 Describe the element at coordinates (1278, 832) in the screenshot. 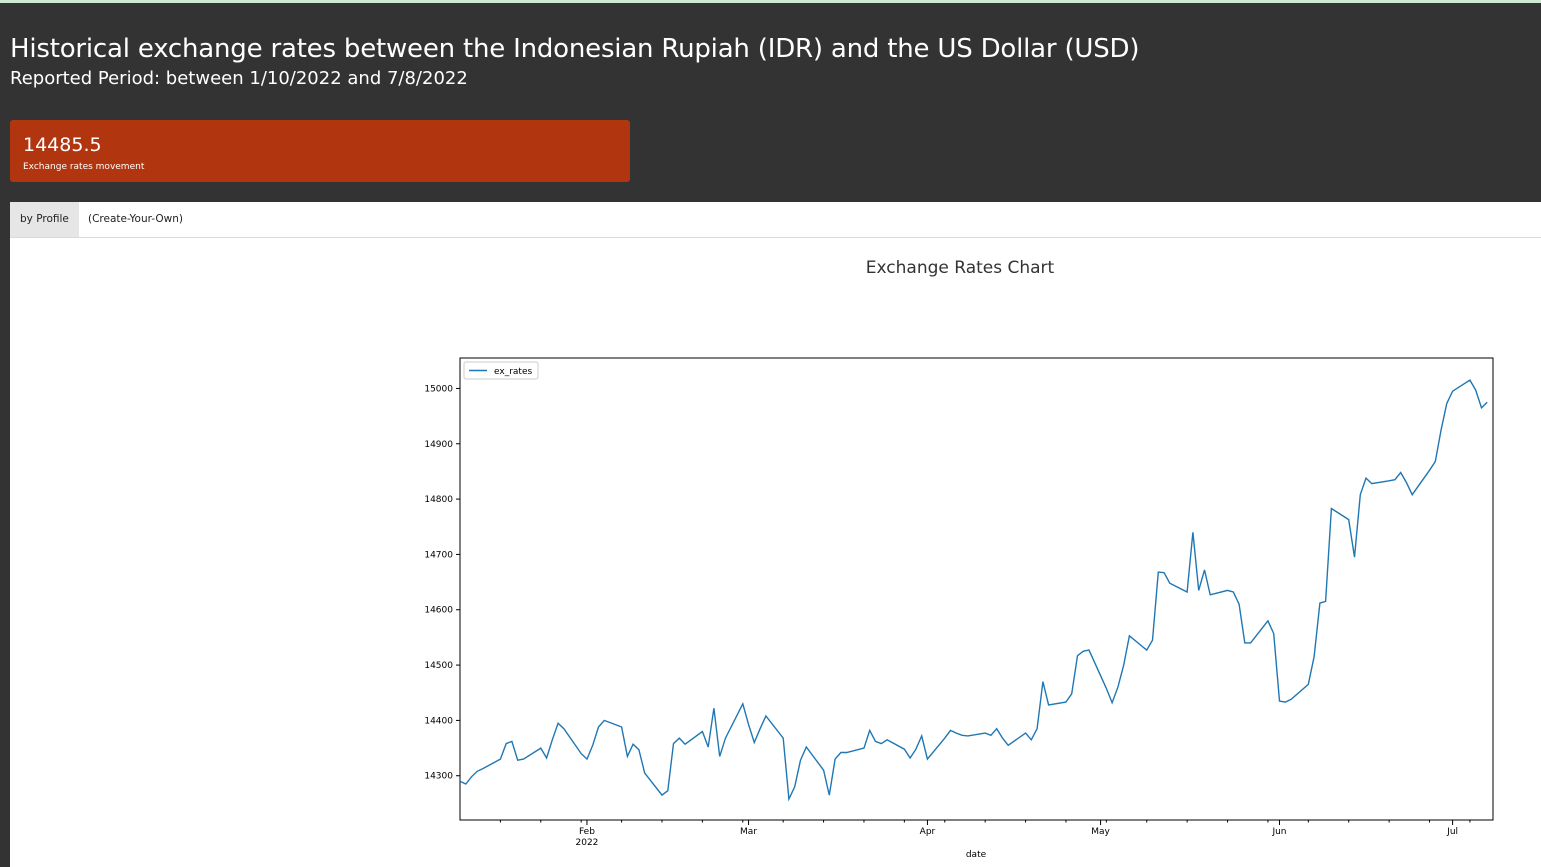

I see `x-tick-label: Jun` at that location.